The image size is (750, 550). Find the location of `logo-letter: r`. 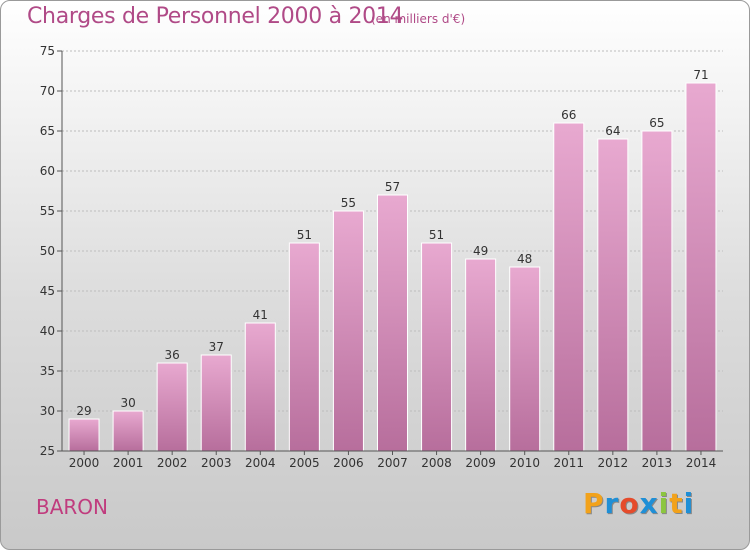

logo-letter: r is located at coordinates (612, 503).